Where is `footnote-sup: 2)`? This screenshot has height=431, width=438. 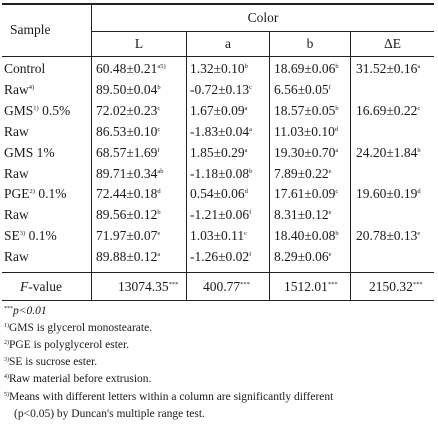
footnote-sup: 2) is located at coordinates (6, 343).